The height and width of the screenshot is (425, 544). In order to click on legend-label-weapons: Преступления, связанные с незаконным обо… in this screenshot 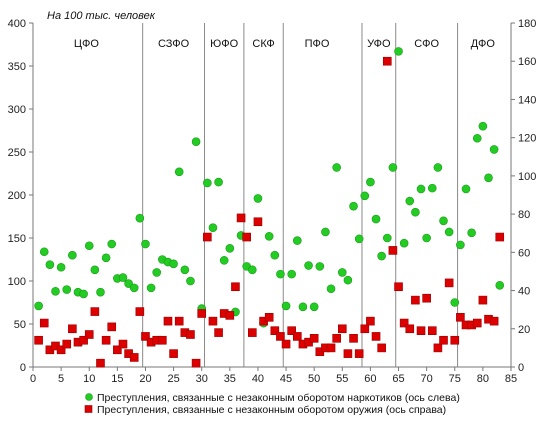, I will do `click(271, 410)`.